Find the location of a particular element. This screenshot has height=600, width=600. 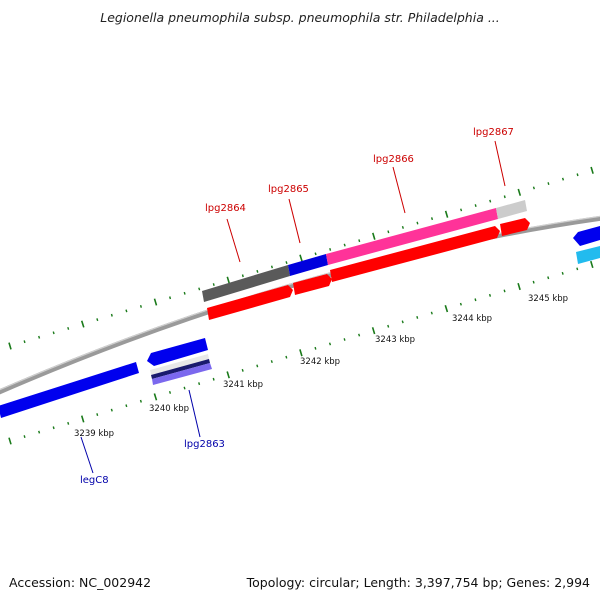

gene-purple-block is located at coordinates (182, 374).